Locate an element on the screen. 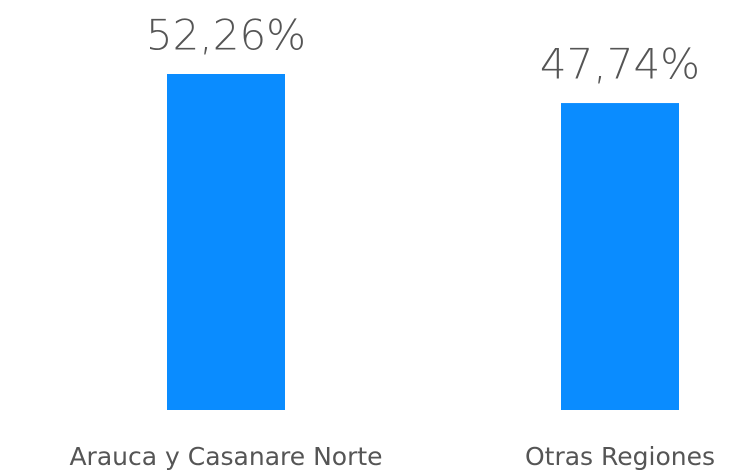  category-label: Otras Regiones is located at coordinates (620, 456).